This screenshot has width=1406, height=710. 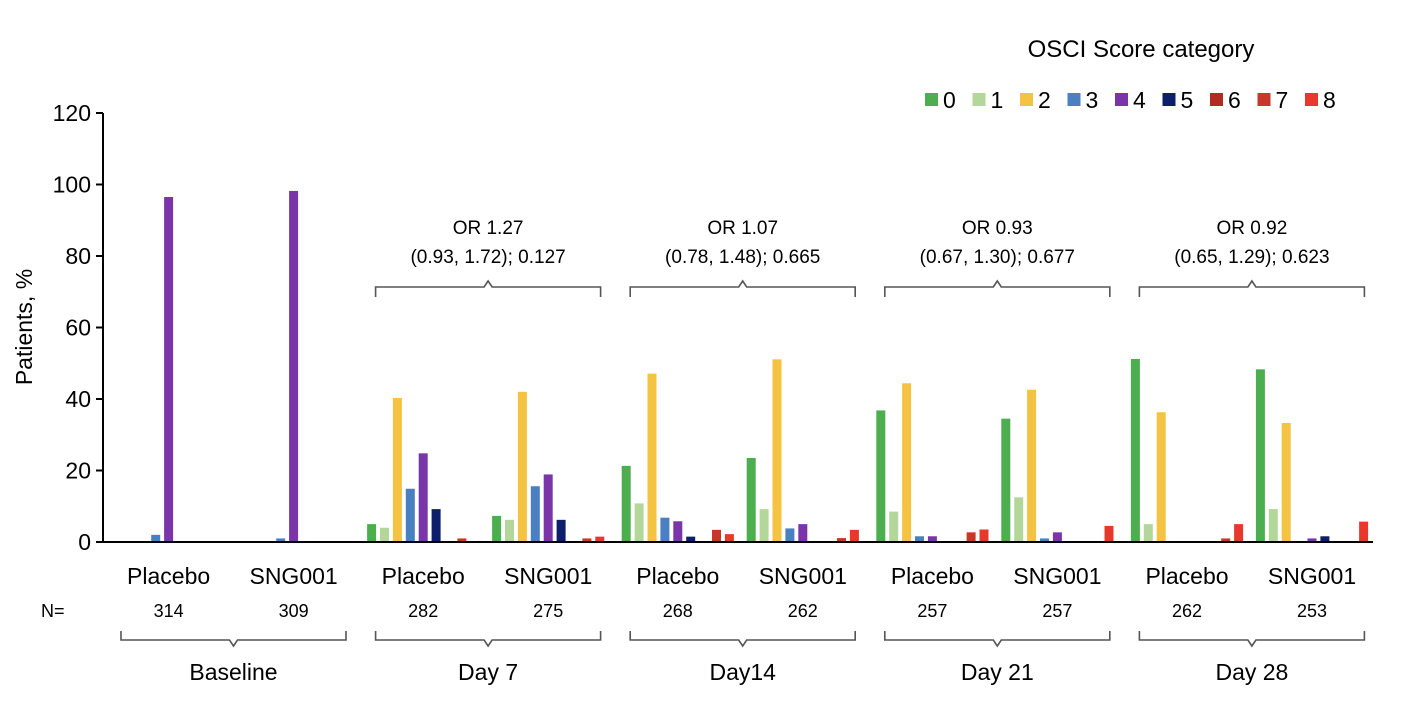 I want to click on n-value: 309, so click(x=294, y=611).